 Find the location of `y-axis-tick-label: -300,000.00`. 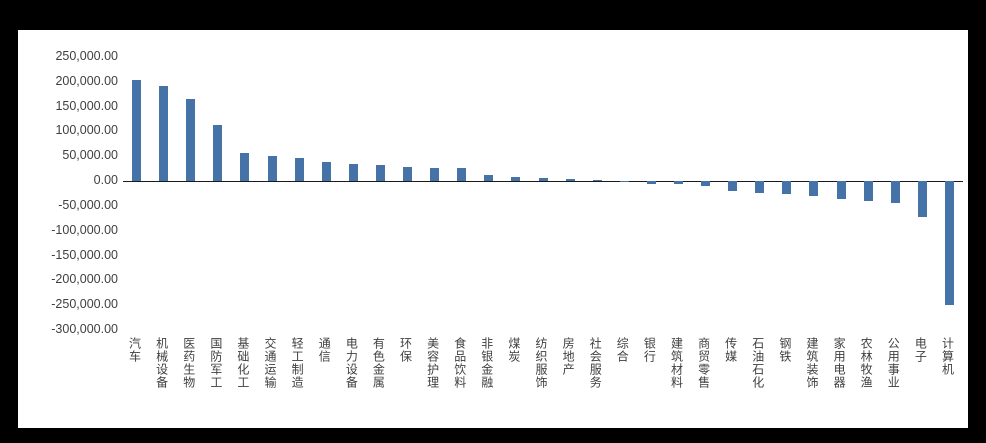

y-axis-tick-label: -300,000.00 is located at coordinates (84, 329).